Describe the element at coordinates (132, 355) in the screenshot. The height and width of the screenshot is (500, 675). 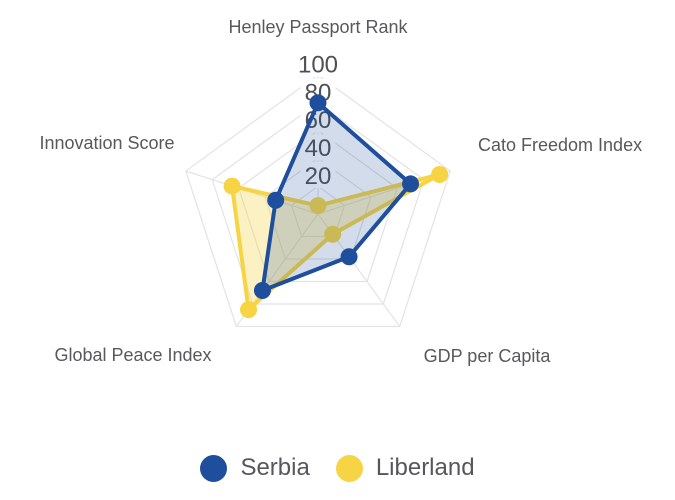
I see `axis-label-global-peace-index: Global Peace Index` at that location.